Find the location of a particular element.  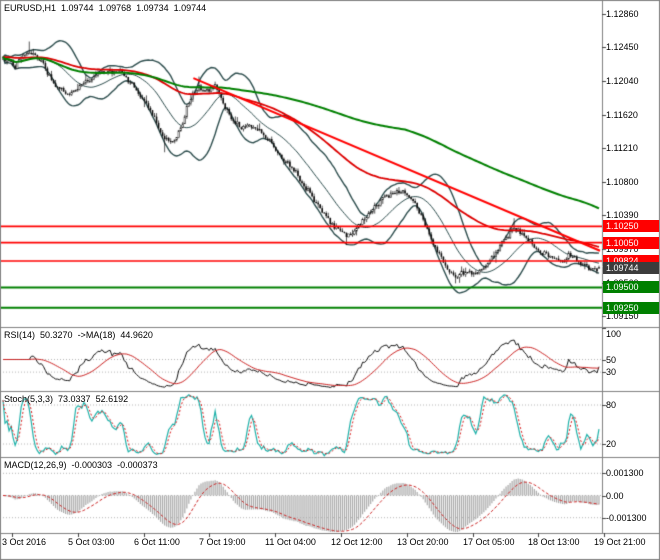

macd-signal-value: -0.000373 is located at coordinates (137, 465).